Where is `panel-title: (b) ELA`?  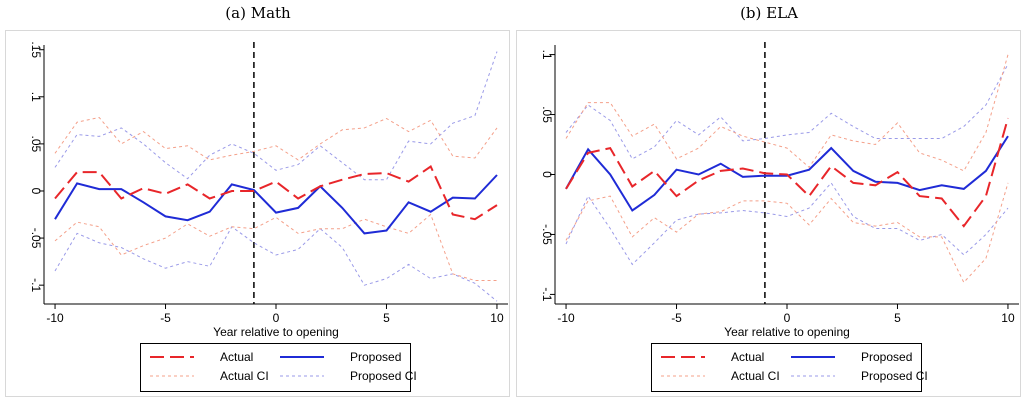
panel-title: (b) ELA is located at coordinates (769, 13).